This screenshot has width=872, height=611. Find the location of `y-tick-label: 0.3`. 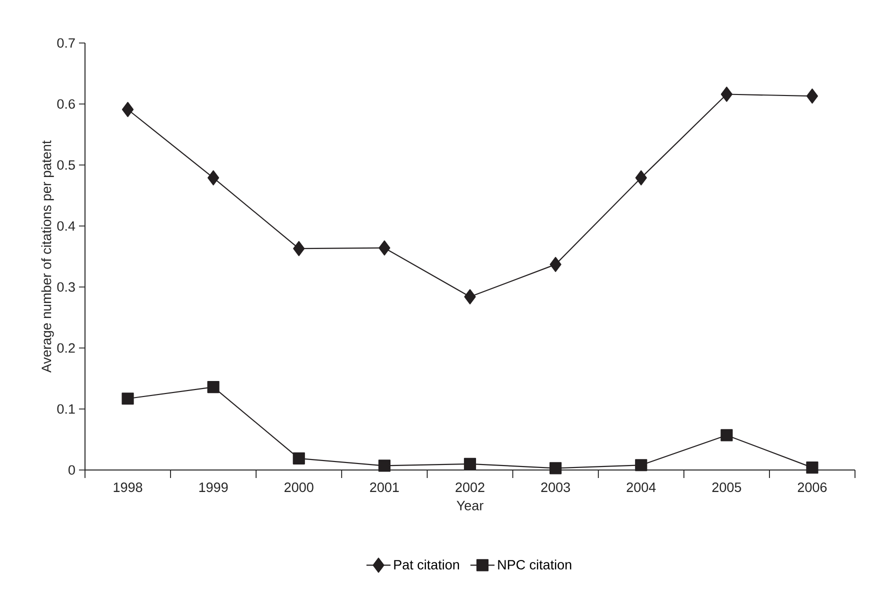

y-tick-label: 0.3 is located at coordinates (66, 287).